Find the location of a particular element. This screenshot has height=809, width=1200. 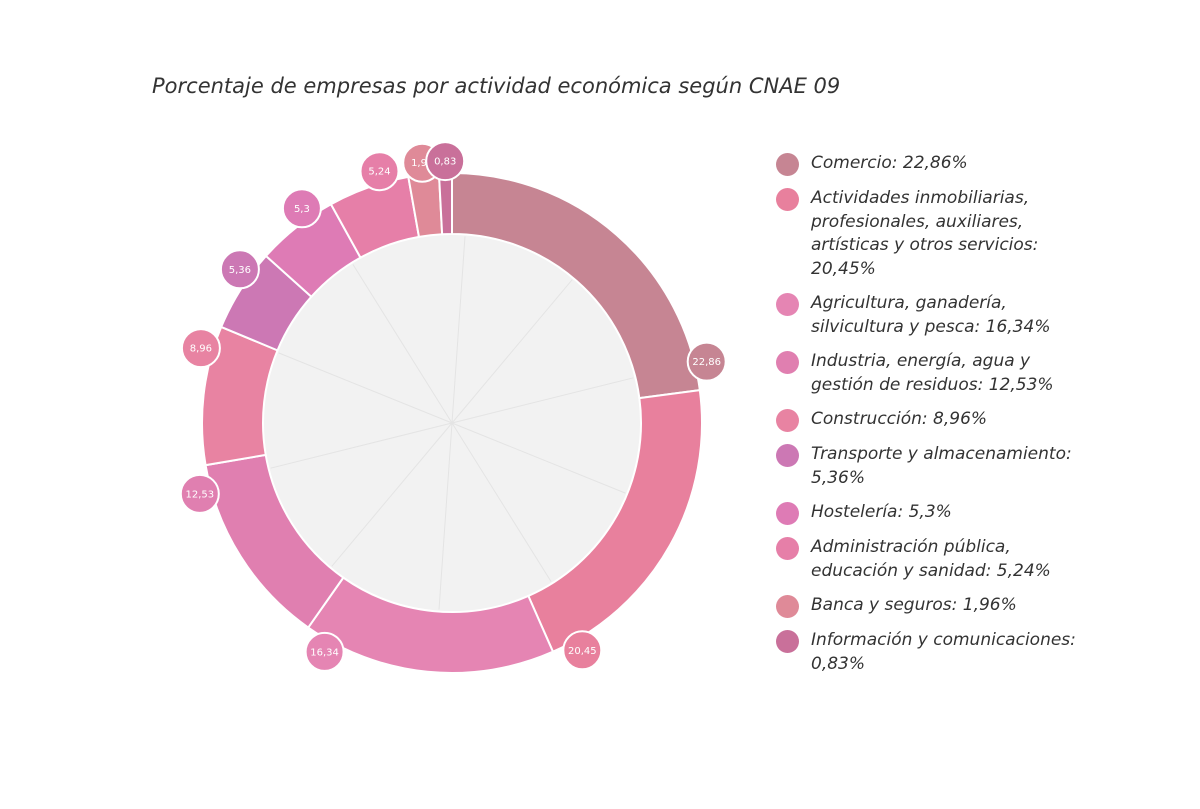

legend-item: Construcción: 8,96% is located at coordinates (926, 420).